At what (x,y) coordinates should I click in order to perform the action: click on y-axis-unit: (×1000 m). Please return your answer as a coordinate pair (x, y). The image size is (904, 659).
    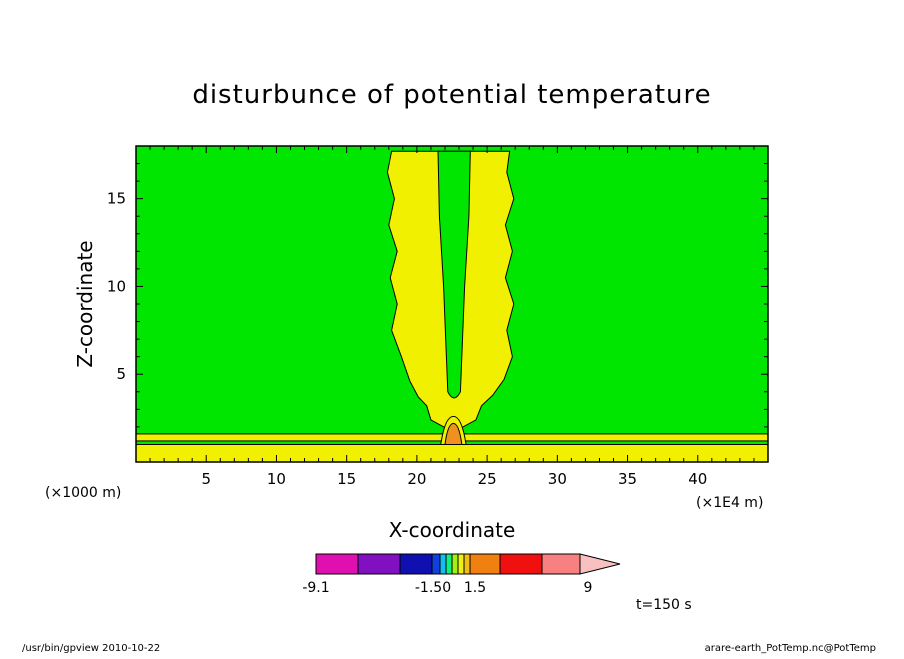
    Looking at the image, I should click on (83, 493).